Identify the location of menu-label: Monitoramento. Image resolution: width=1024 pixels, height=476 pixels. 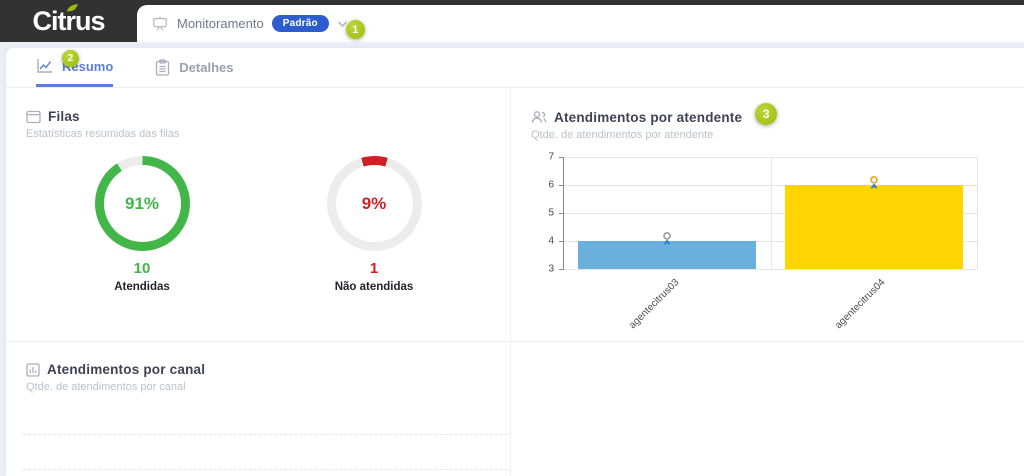
(220, 23).